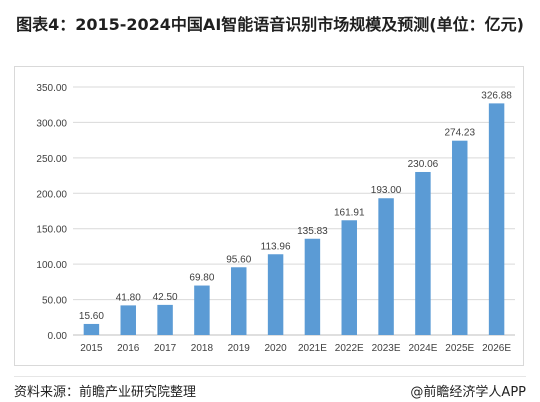  I want to click on x-tick-label: 2022E, so click(349, 348).